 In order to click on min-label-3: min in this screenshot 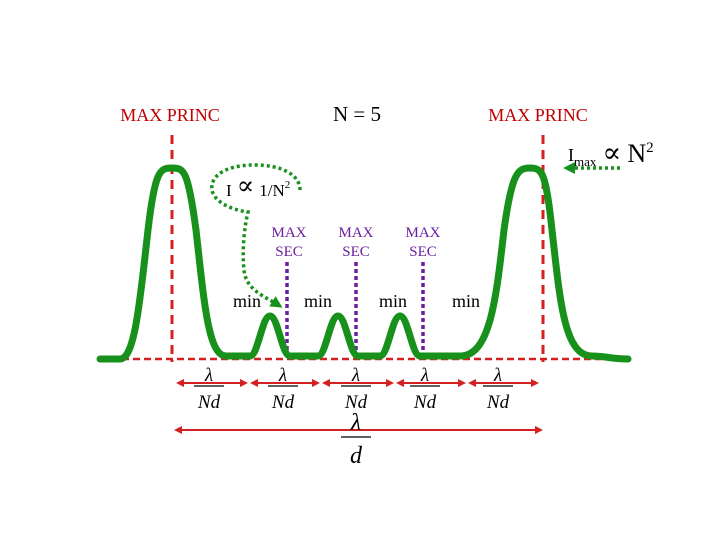, I will do `click(393, 301)`.